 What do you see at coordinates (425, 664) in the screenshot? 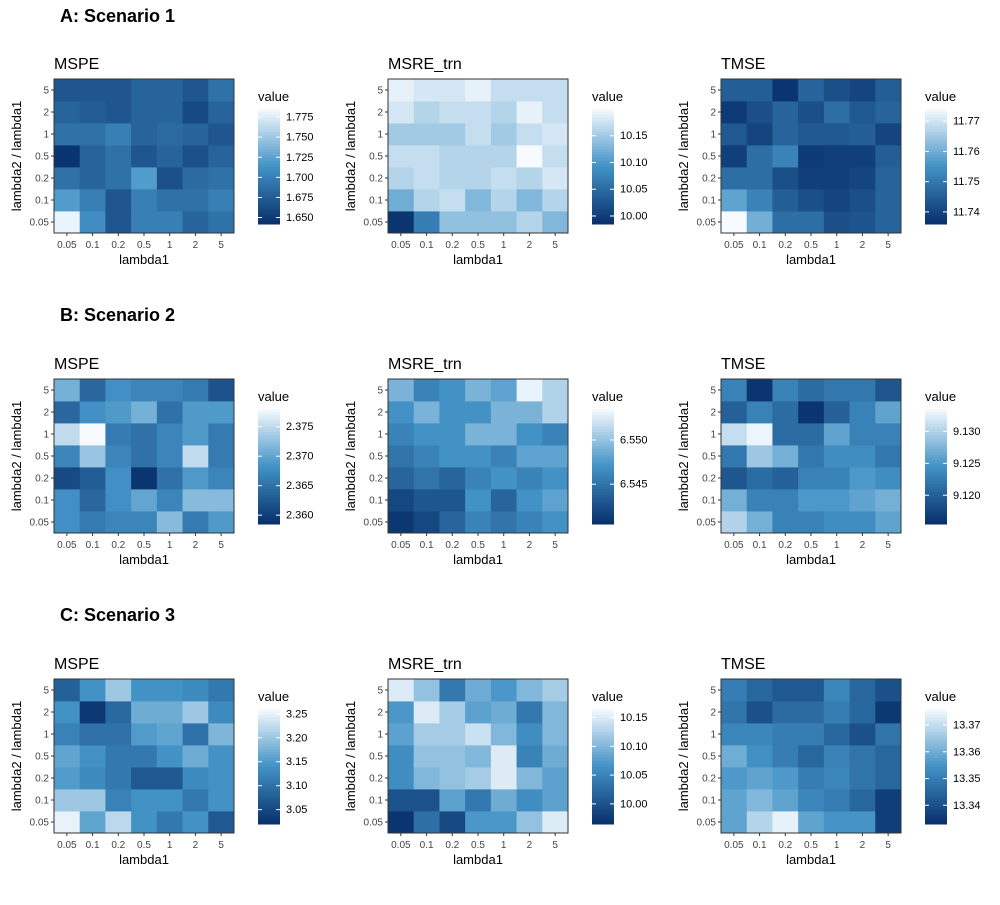
I see `panel-title: MSRE_trn` at bounding box center [425, 664].